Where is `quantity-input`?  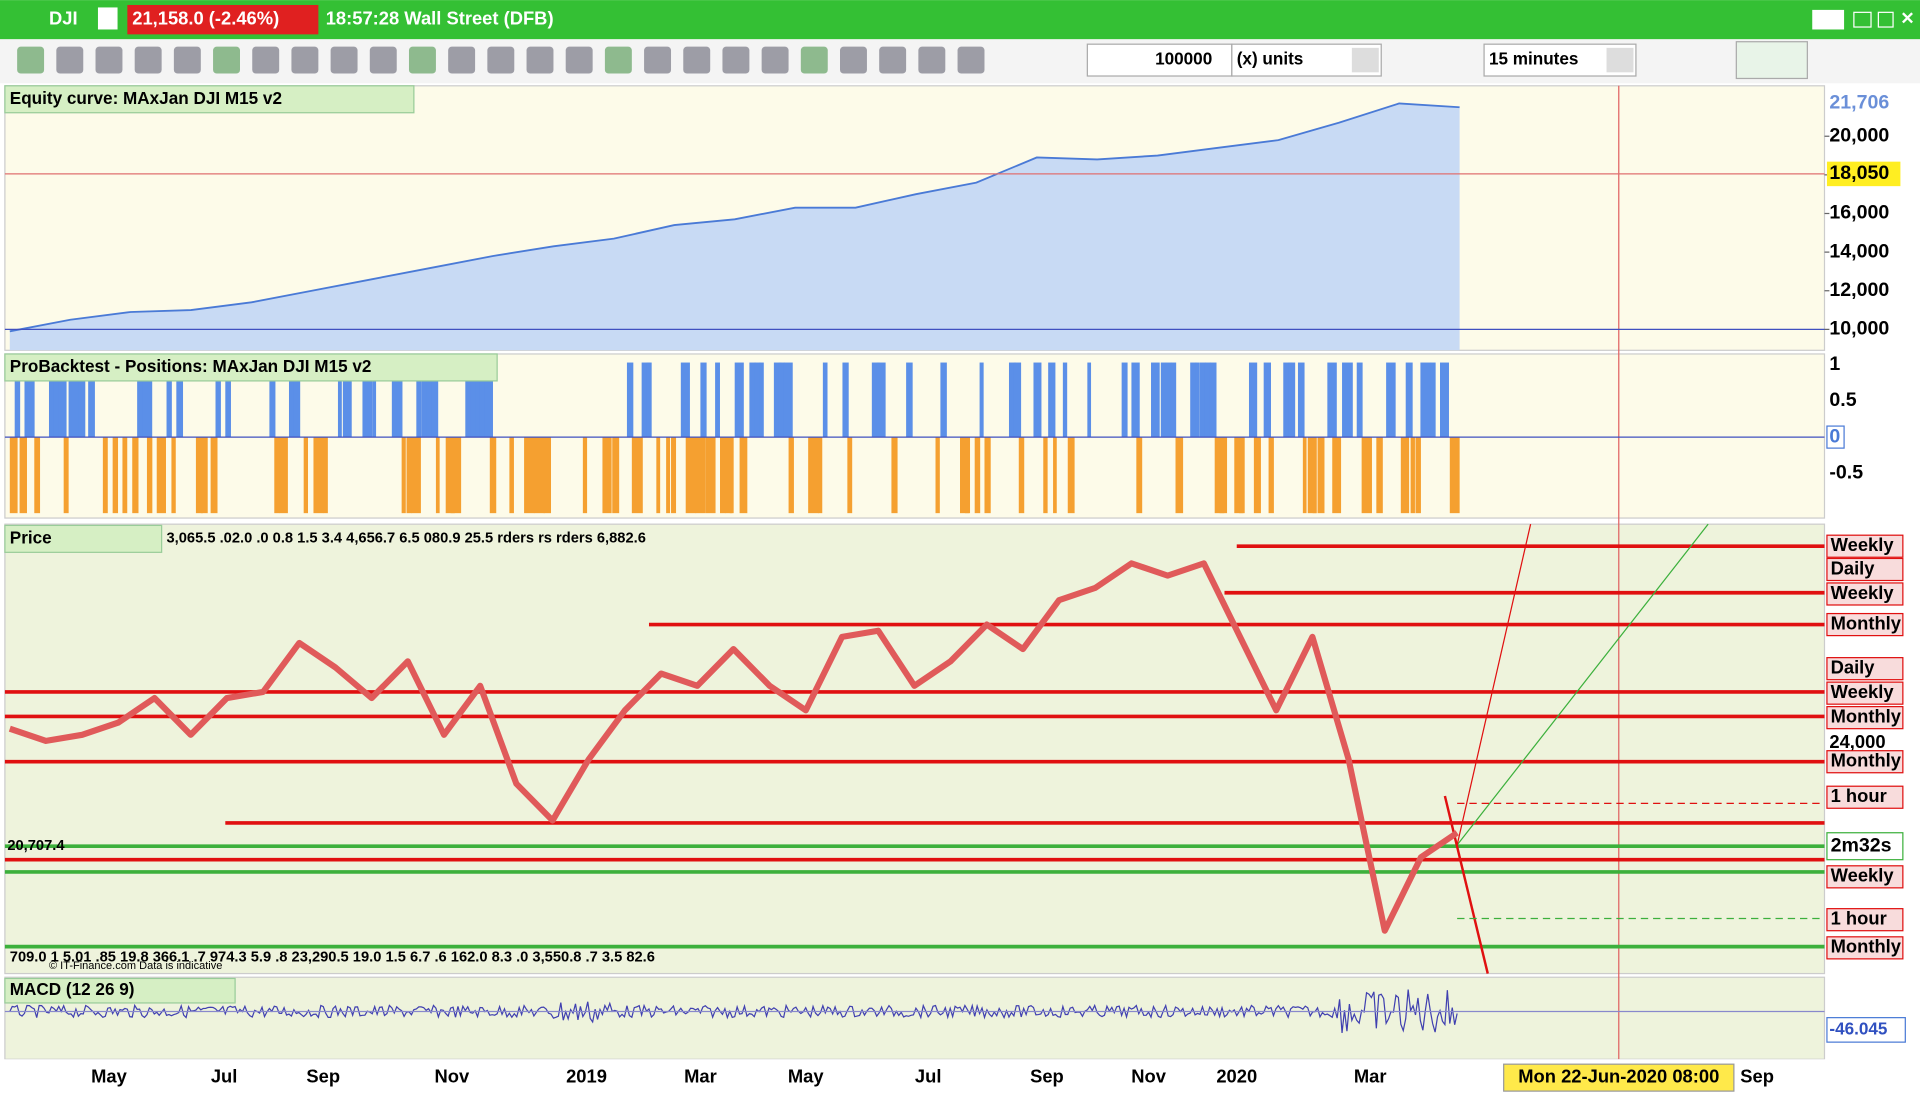
quantity-input is located at coordinates (1159, 60).